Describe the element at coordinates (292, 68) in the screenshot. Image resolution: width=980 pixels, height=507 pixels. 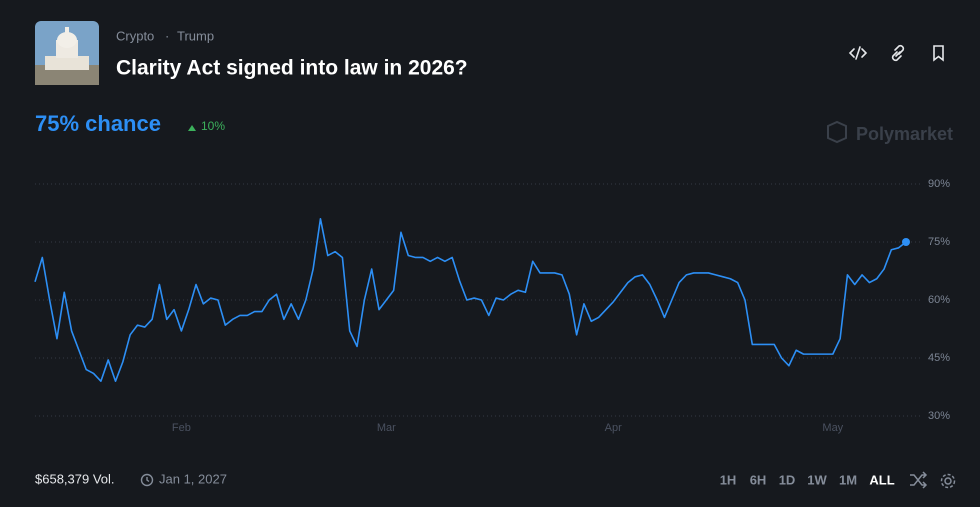
I see `market-title: Clarity Act signed into law in 2026?` at that location.